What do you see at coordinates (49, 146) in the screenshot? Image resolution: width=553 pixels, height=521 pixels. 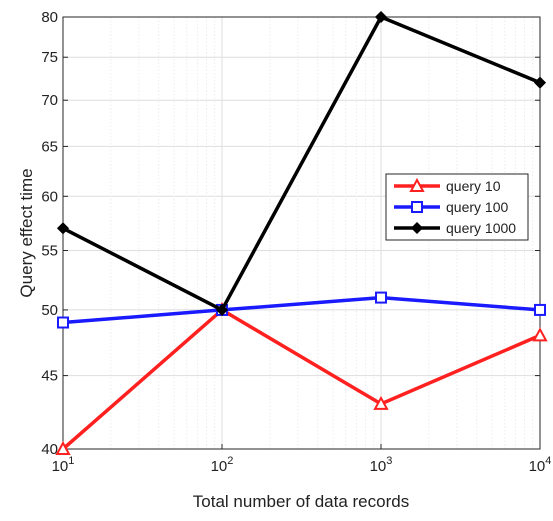 I see `y-tick-label: 65` at bounding box center [49, 146].